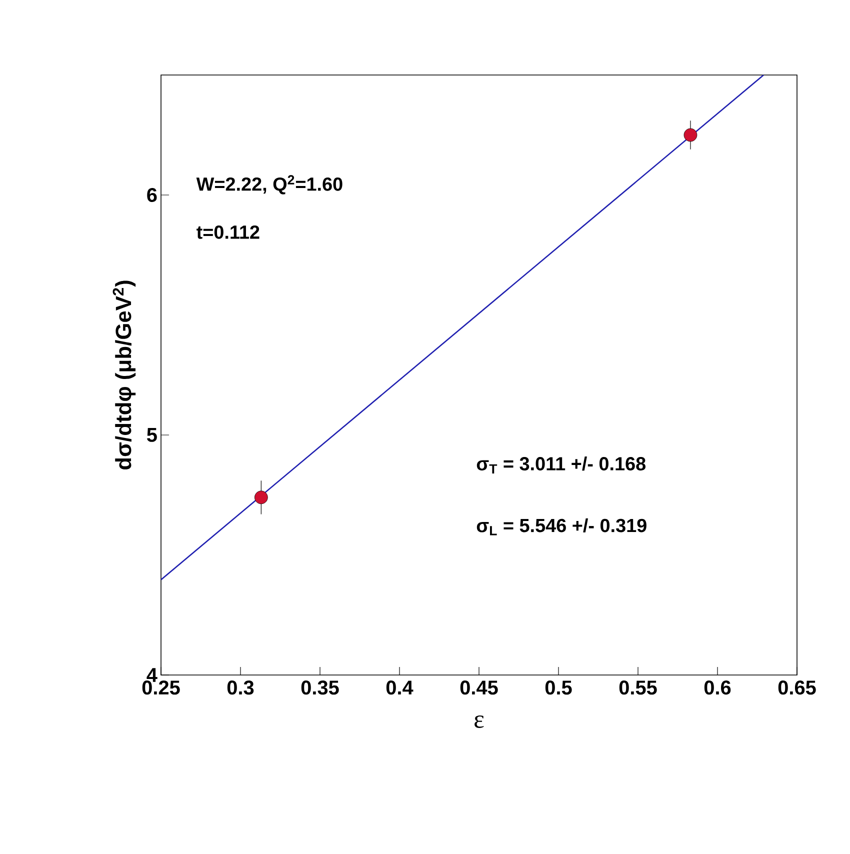  I want to click on y-tick-label: 4, so click(152, 675).